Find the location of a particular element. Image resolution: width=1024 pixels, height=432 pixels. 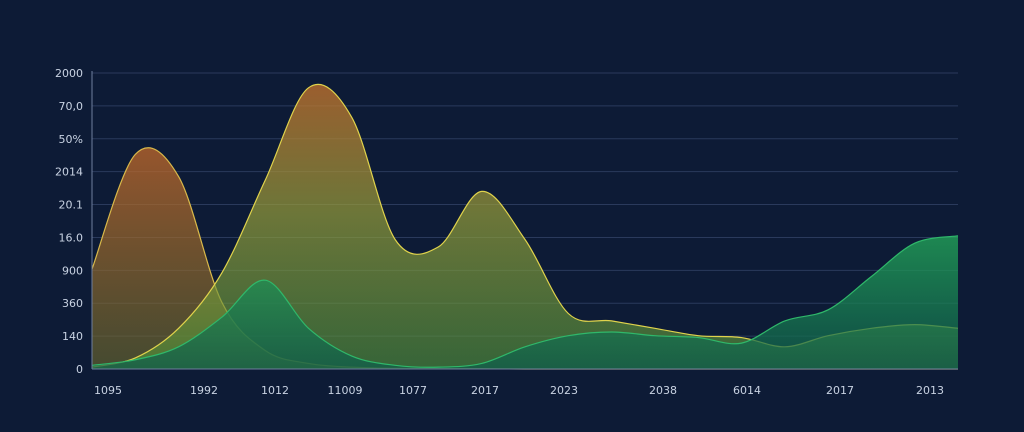

x-tick-label: 1077 is located at coordinates (413, 390).